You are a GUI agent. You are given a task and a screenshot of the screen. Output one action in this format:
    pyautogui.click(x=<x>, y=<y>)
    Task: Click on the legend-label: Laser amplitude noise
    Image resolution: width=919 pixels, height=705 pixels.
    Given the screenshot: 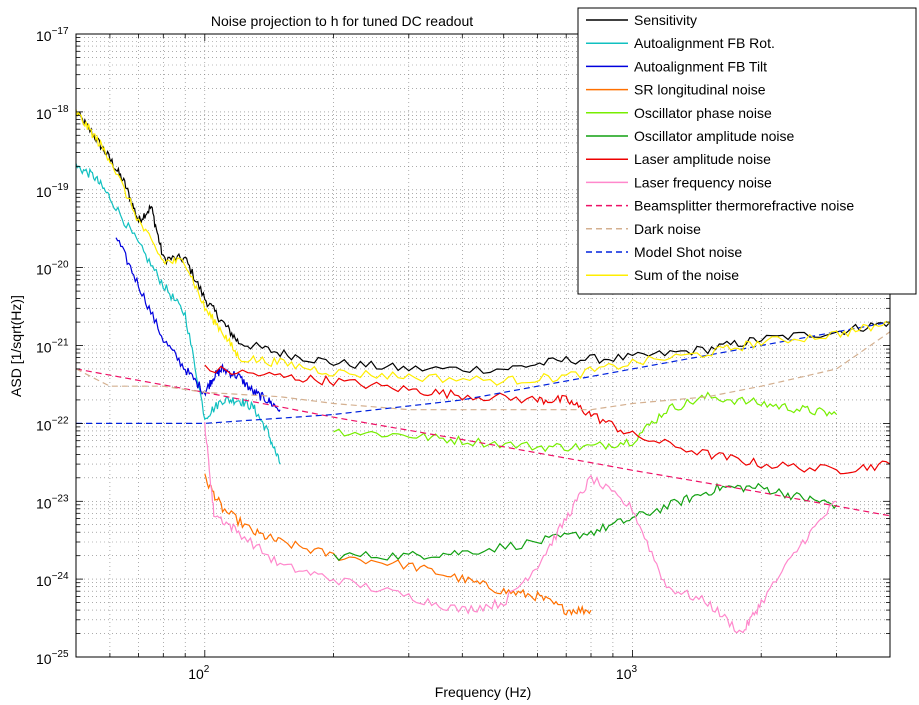 What is the action you would take?
    pyautogui.click(x=702, y=159)
    